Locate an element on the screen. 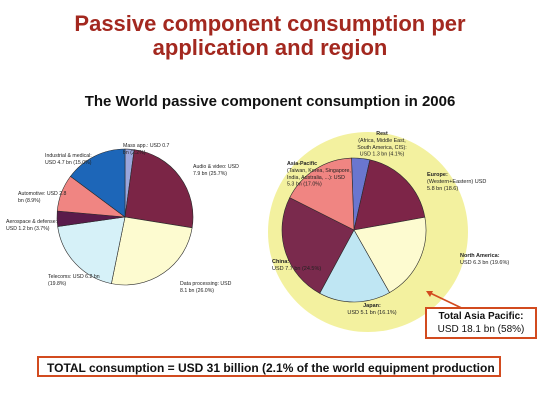 The height and width of the screenshot is (407, 540). japan-label-line-1: USD 5.1 bn (16.1%) is located at coordinates (371, 313).